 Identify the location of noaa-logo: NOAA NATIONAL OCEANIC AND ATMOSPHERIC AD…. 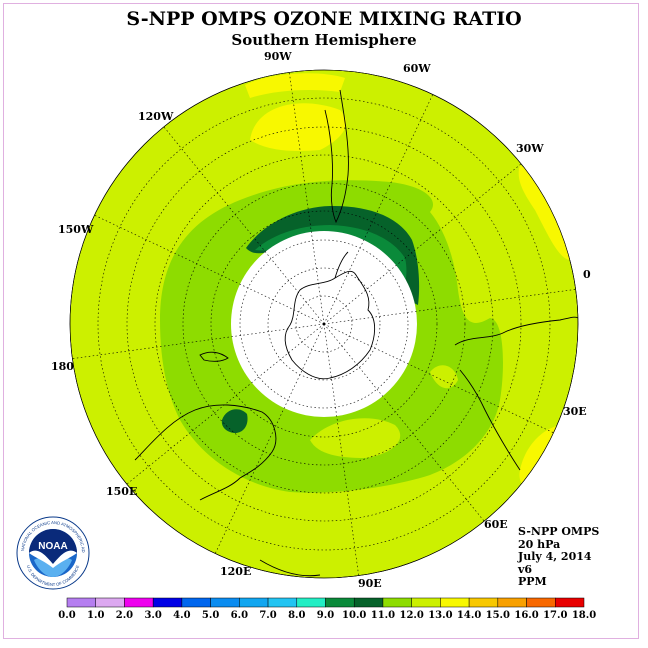
(53, 553).